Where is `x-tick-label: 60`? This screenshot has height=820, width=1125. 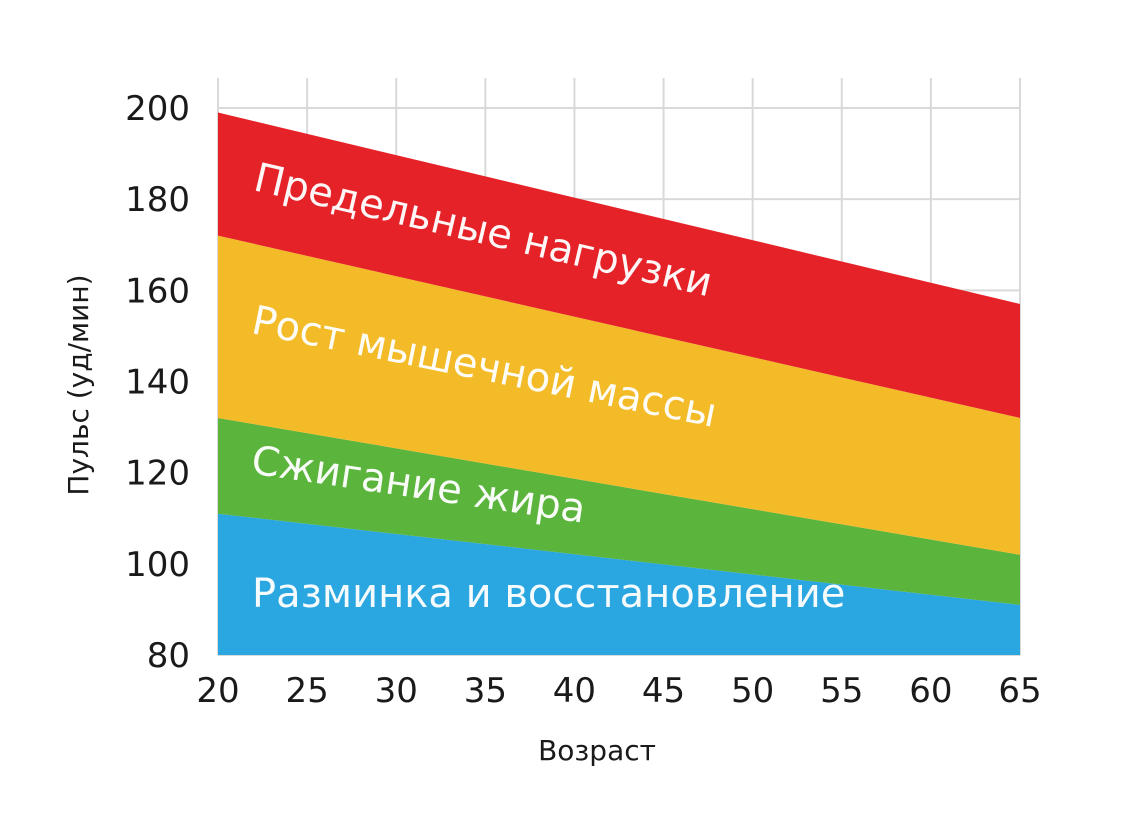
x-tick-label: 60 is located at coordinates (930, 691).